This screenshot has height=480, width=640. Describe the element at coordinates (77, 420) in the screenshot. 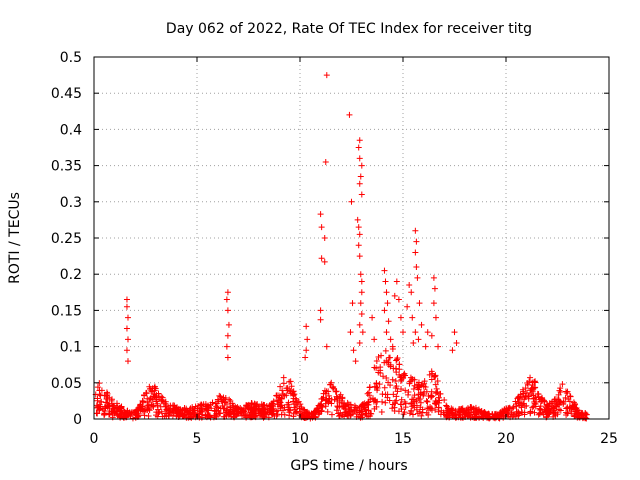

I see `y-tick-label: 0` at that location.